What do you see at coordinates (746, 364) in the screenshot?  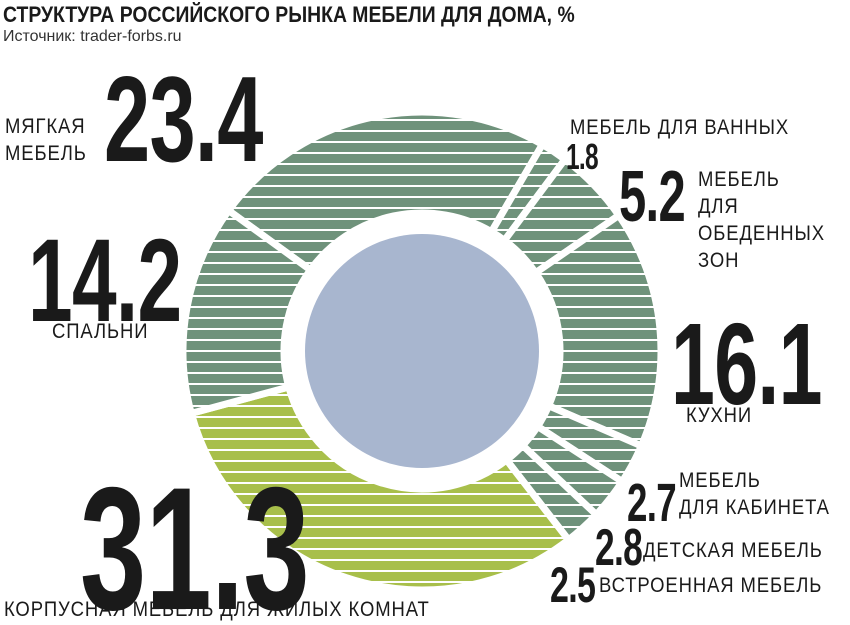 I see `value-label: 16.1` at bounding box center [746, 364].